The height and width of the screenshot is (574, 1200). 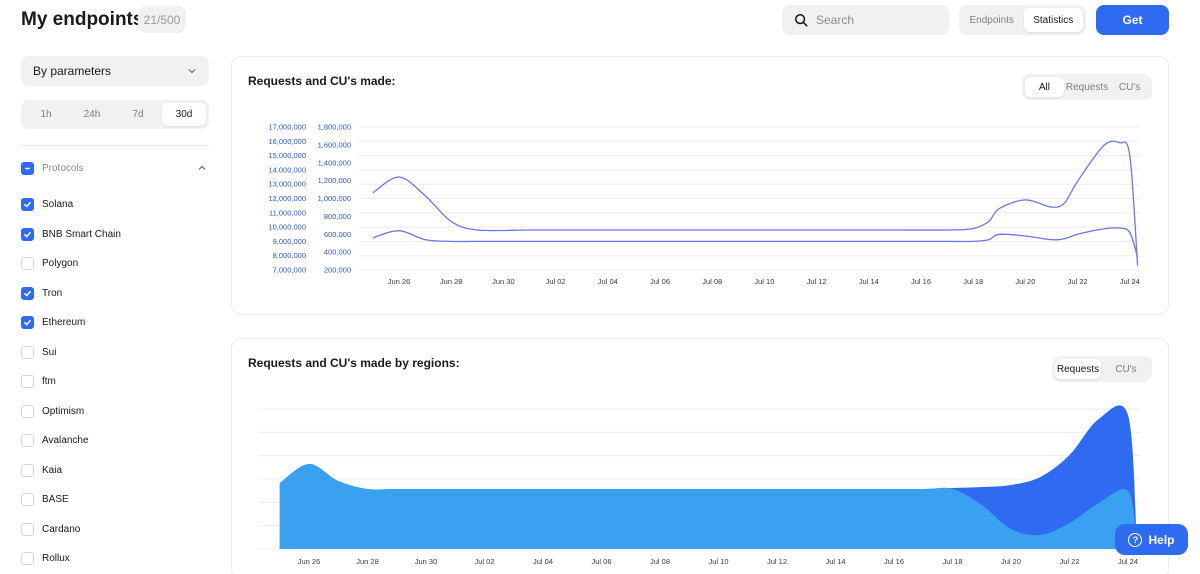 I want to click on parameter-select: By parameters, so click(x=115, y=71).